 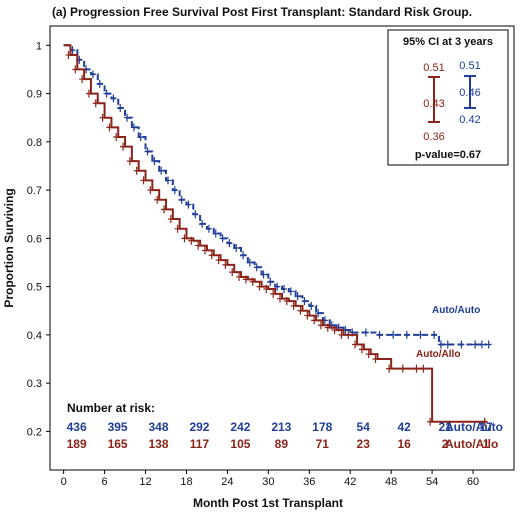 I want to click on risk-row-auto-allo: 189 165 138 117 105 89 71 23 16 2 1, so click(x=278, y=444).